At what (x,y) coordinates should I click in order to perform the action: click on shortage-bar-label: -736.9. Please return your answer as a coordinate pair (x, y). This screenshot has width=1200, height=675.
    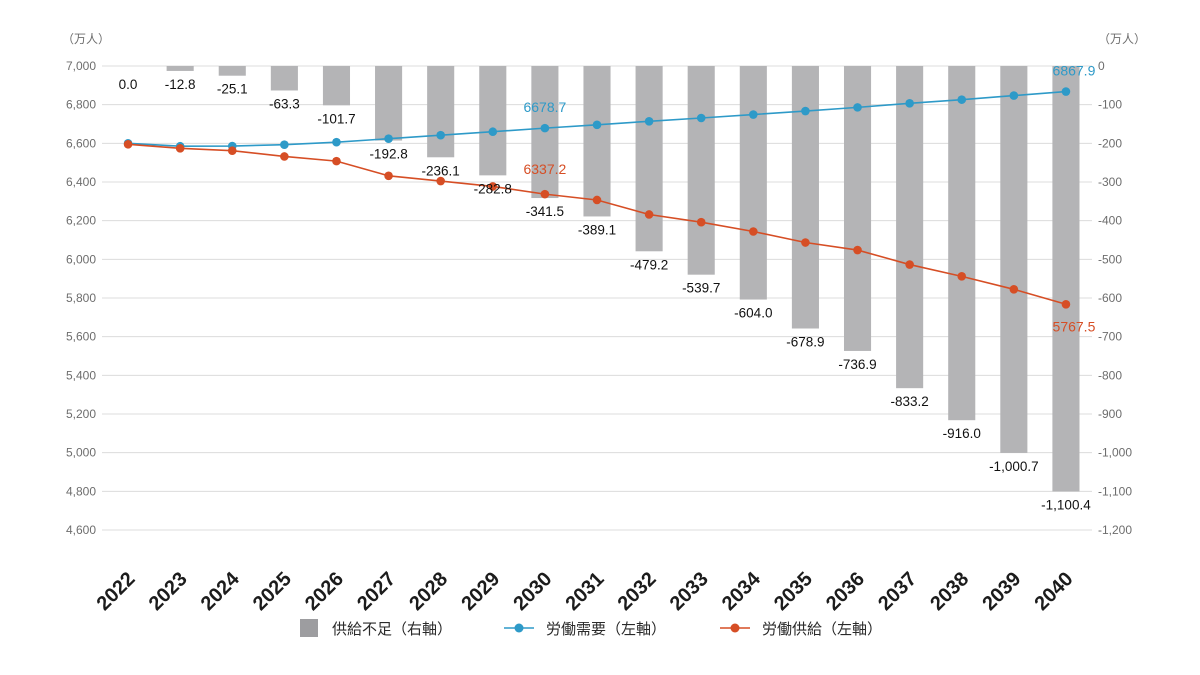
    Looking at the image, I should click on (857, 364).